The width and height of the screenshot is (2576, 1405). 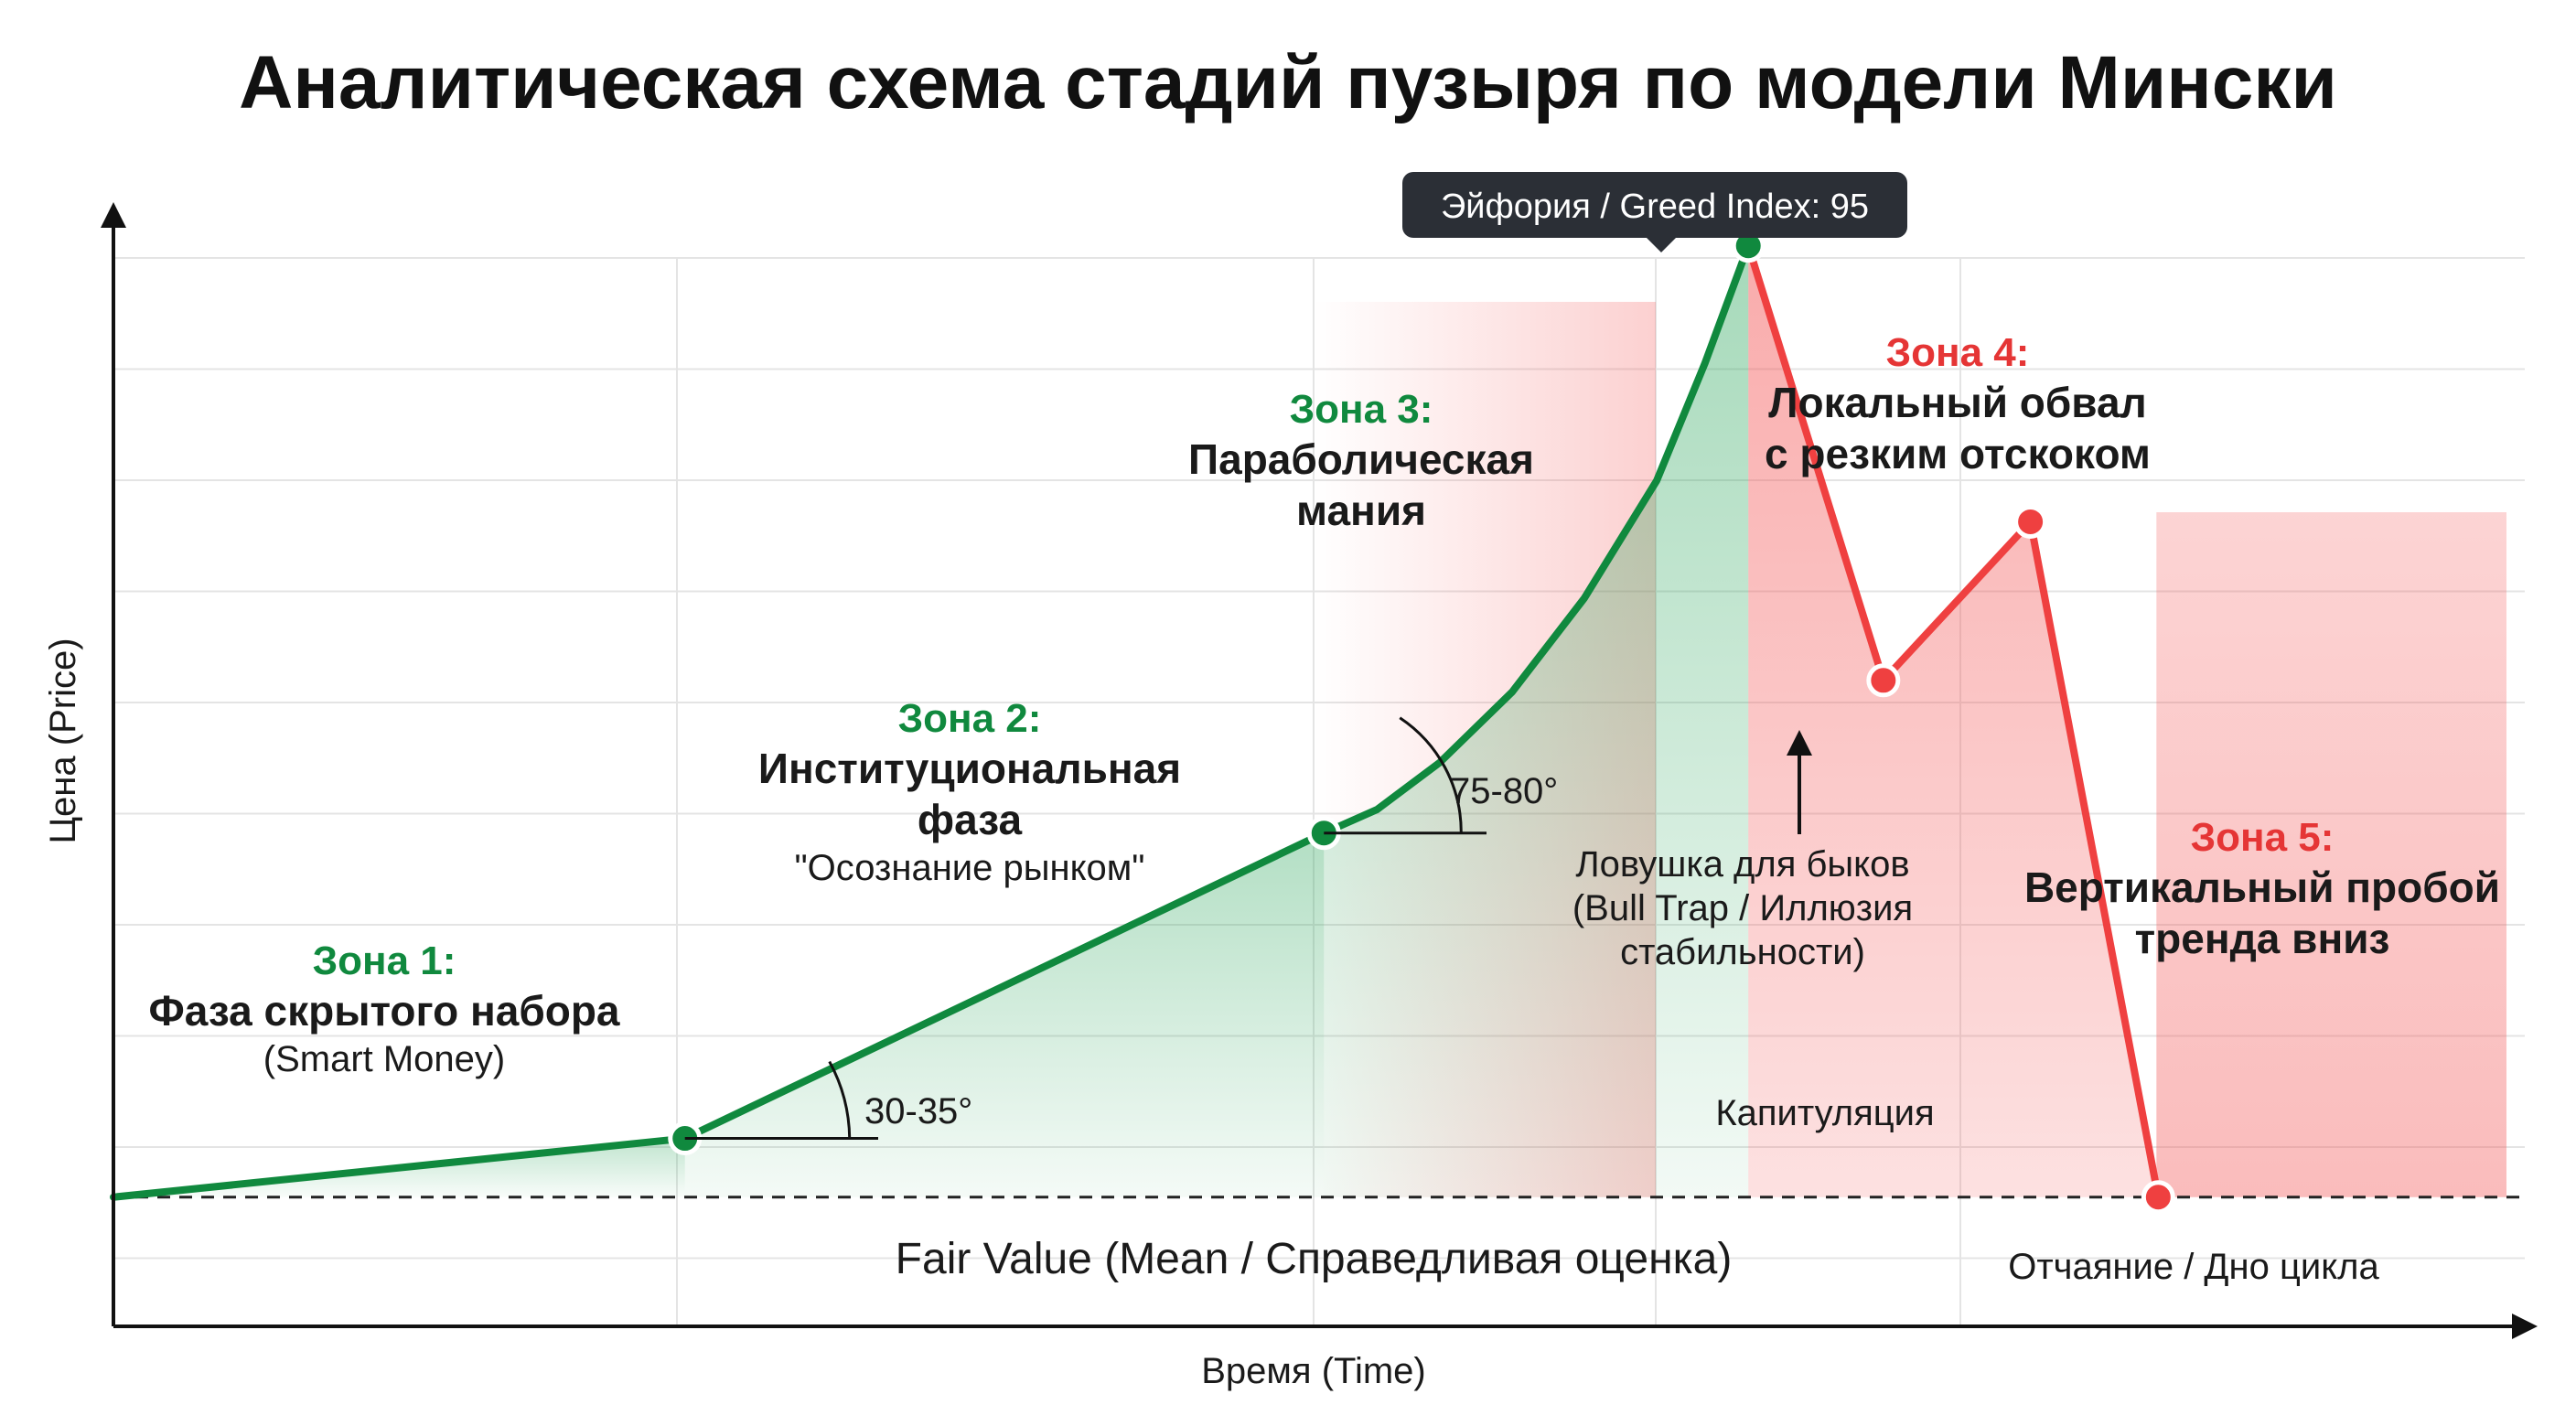 What do you see at coordinates (1536, 721) in the screenshot?
I see `zone-3-green-area` at bounding box center [1536, 721].